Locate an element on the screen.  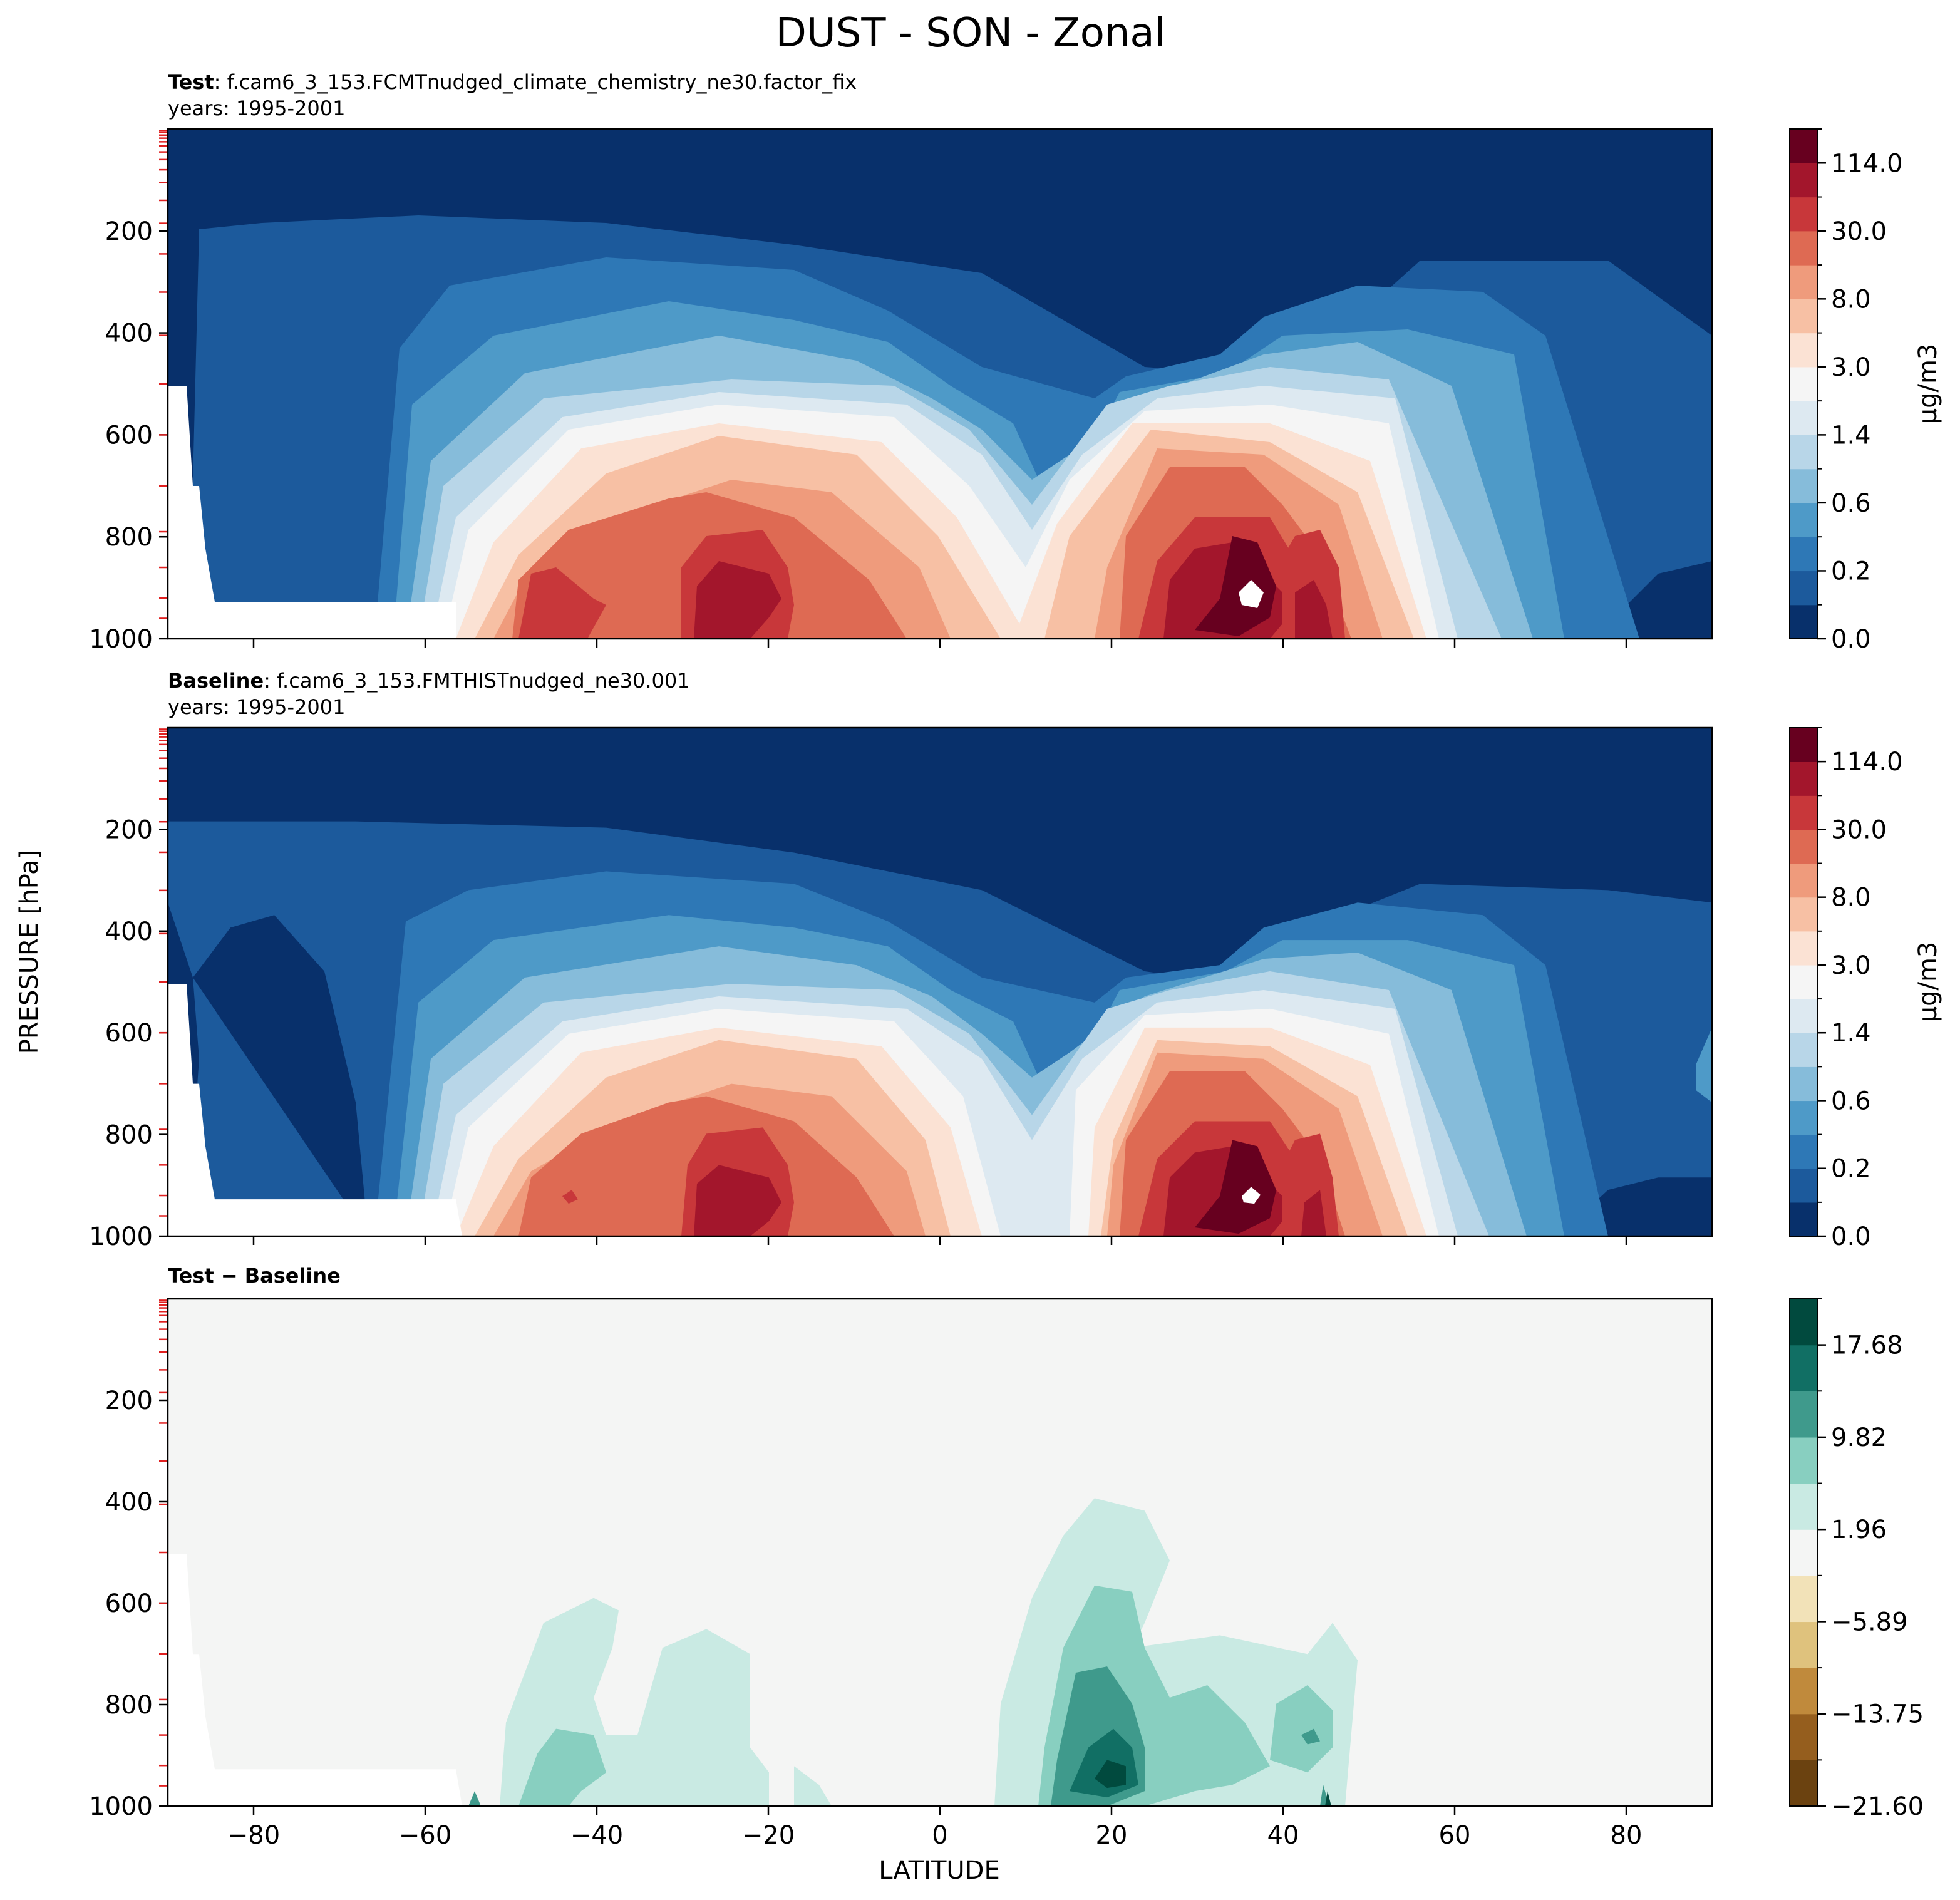
contour-level-3-edge is located at coordinates (1704, 1131).